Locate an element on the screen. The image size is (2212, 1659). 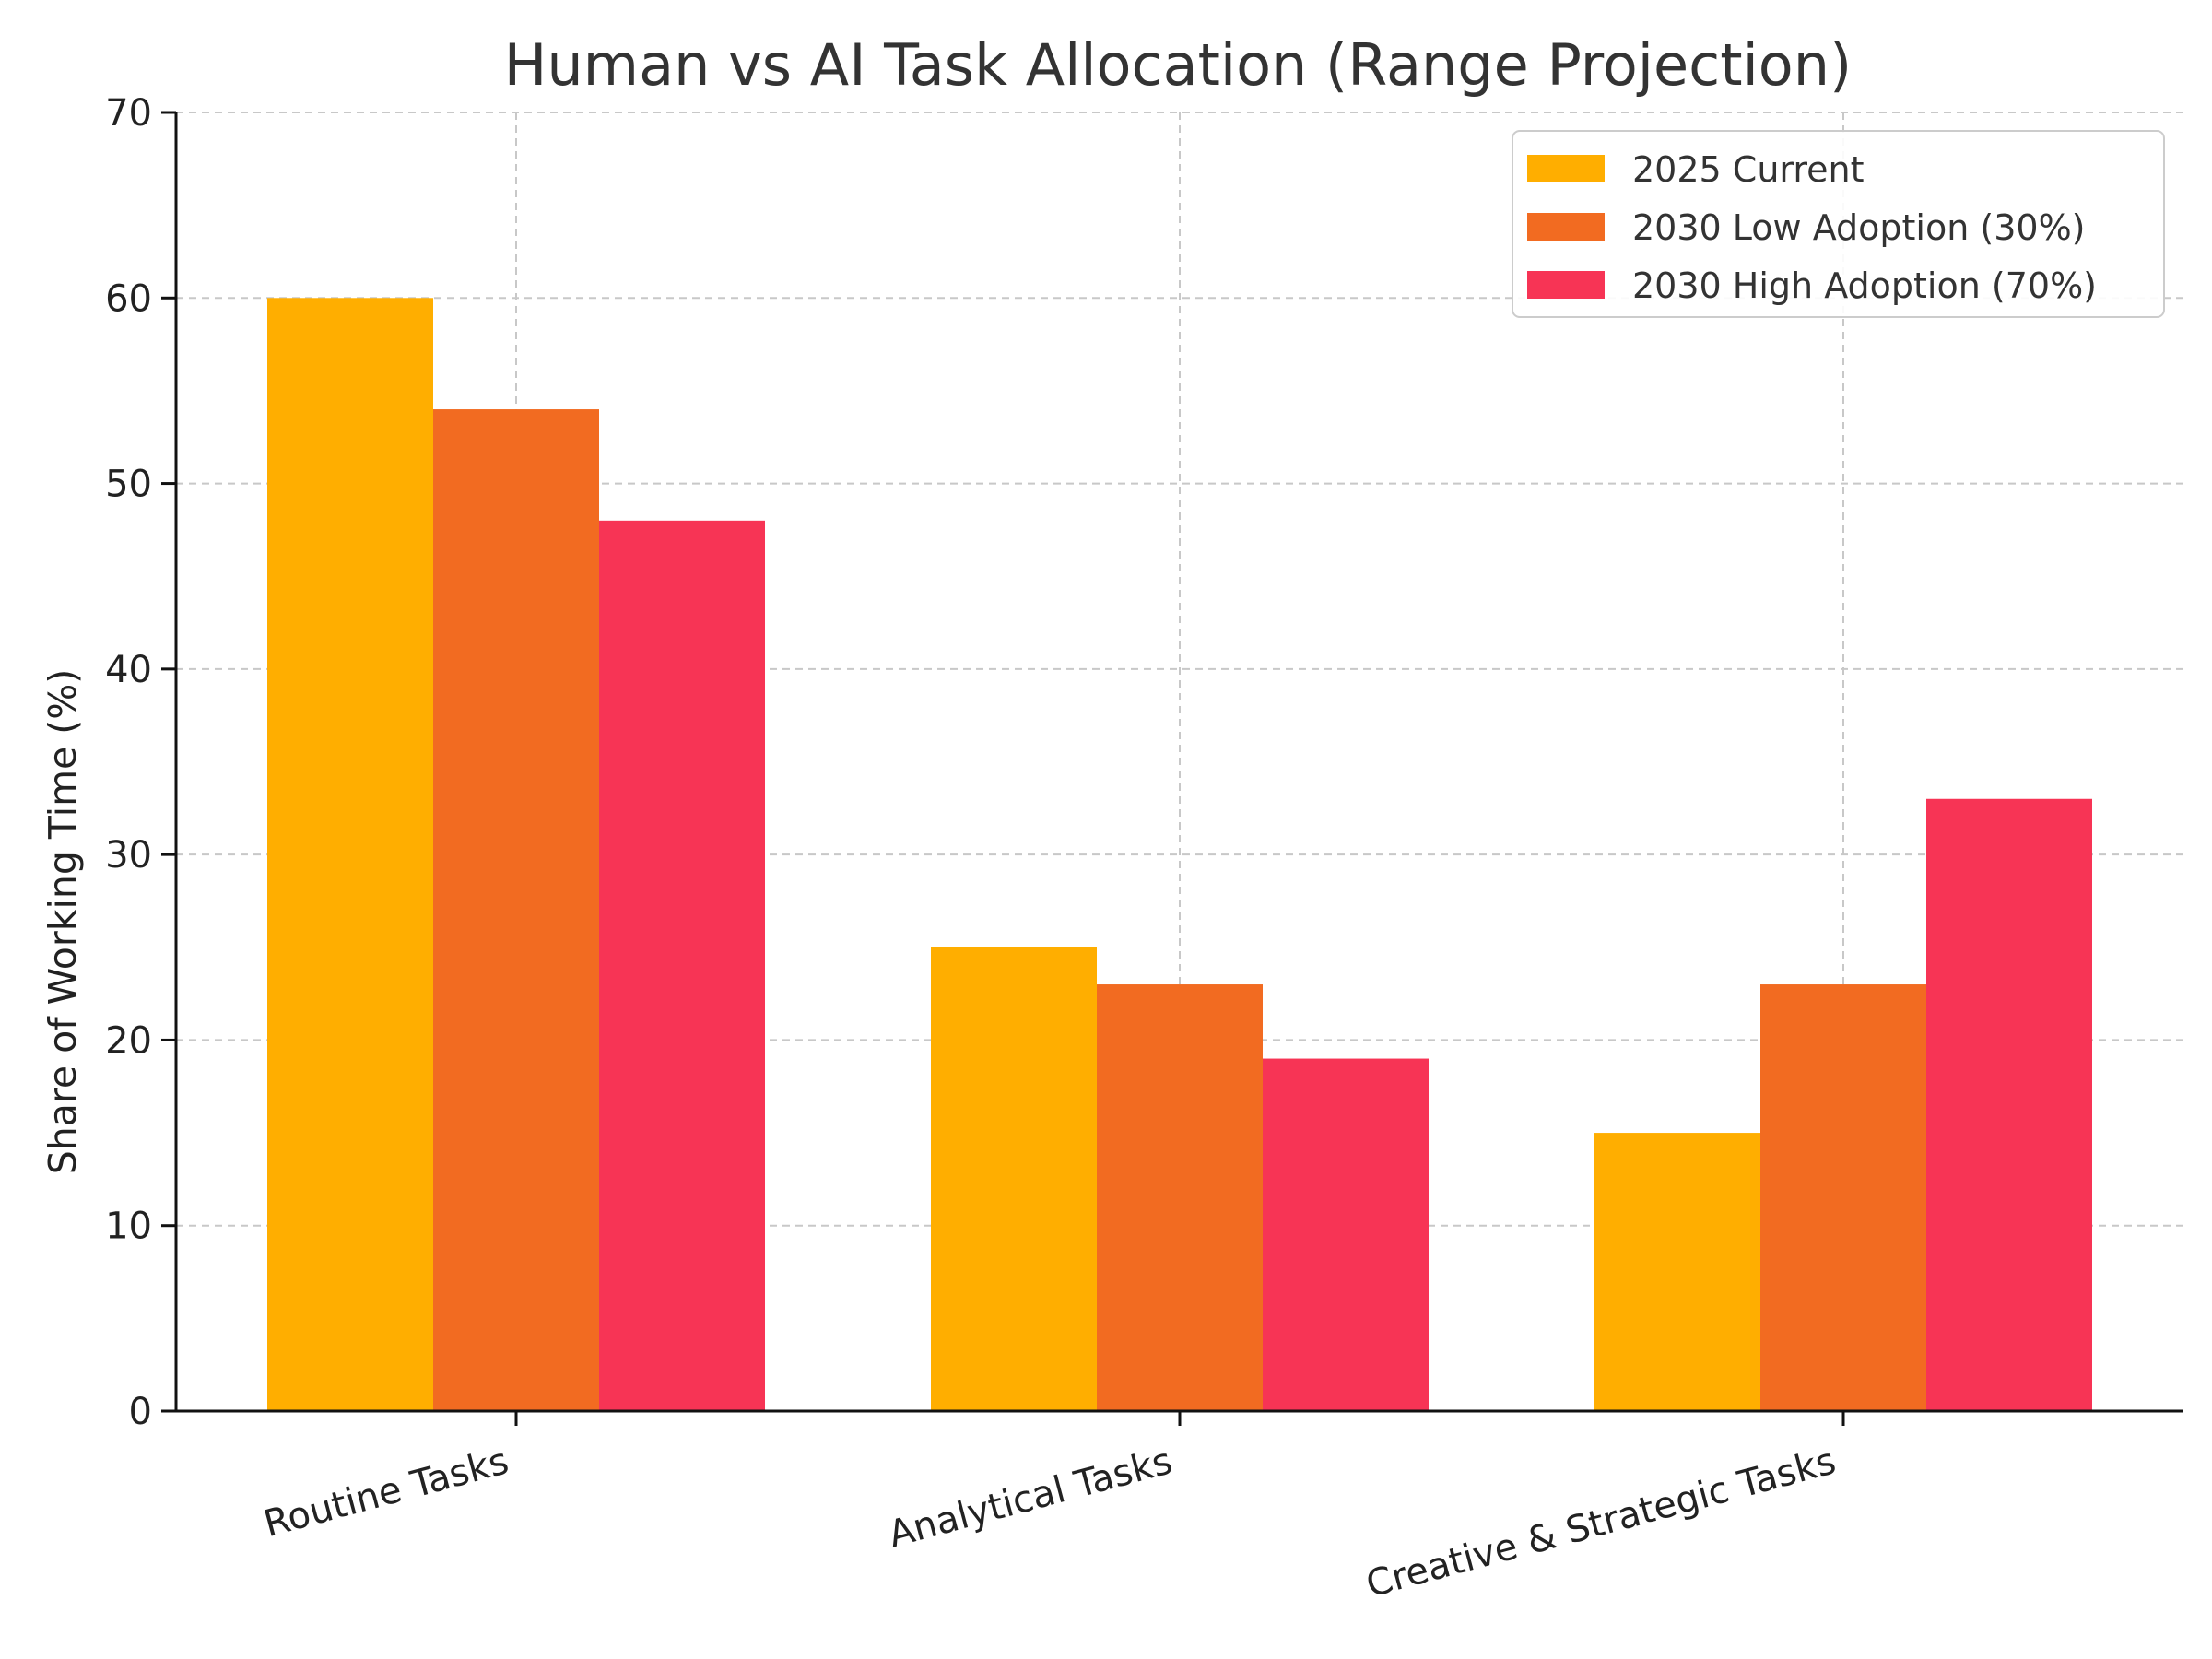
x-category-label: Routine Tasks is located at coordinates (385, 1493).